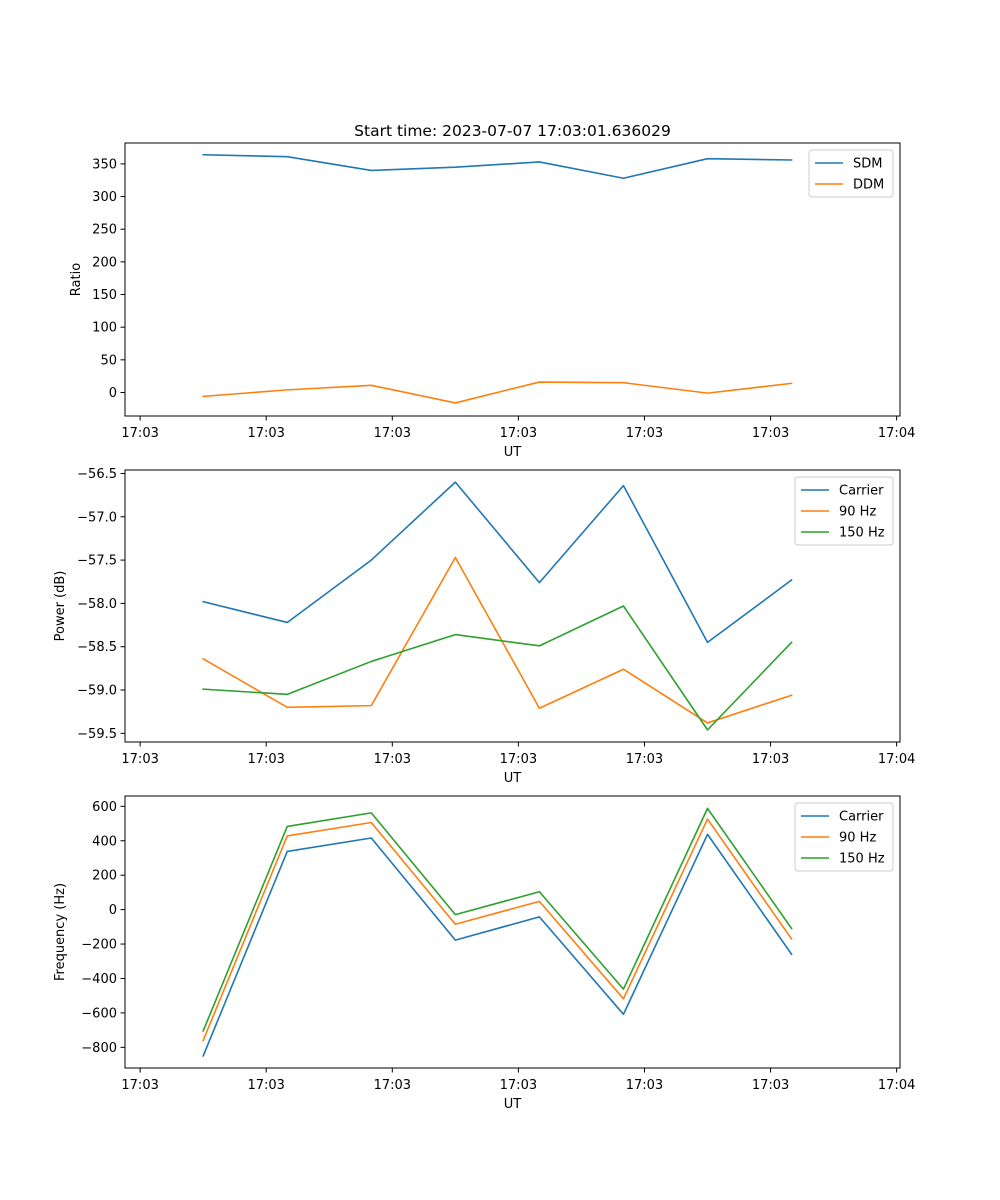  I want to click on y-tick-label: −200, so click(99, 945).